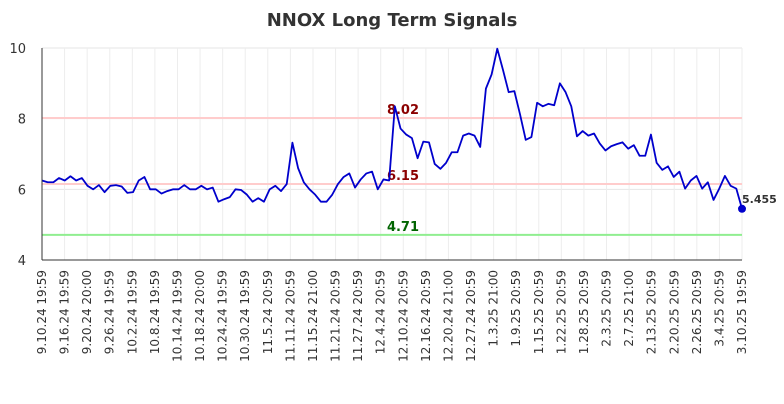 This screenshot has width=784, height=404. Describe the element at coordinates (392, 20) in the screenshot. I see `chart-title: NNOX Long Term Signals` at that location.